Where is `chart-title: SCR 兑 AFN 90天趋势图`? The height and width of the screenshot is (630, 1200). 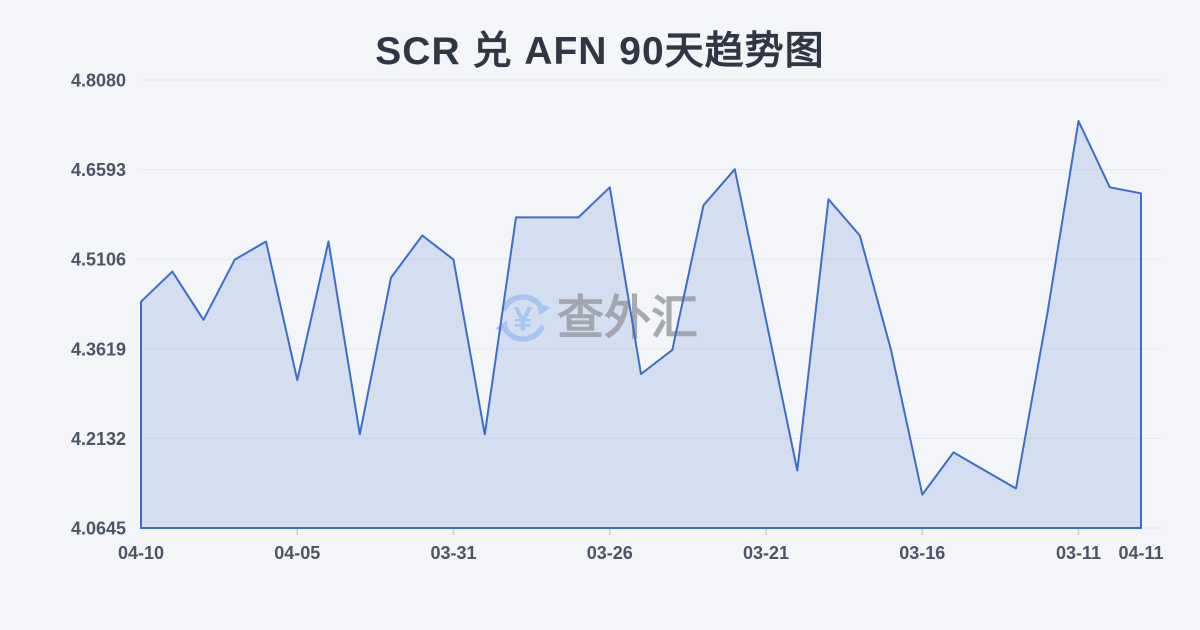 chart-title: SCR 兑 AFN 90天趋势图 is located at coordinates (600, 51).